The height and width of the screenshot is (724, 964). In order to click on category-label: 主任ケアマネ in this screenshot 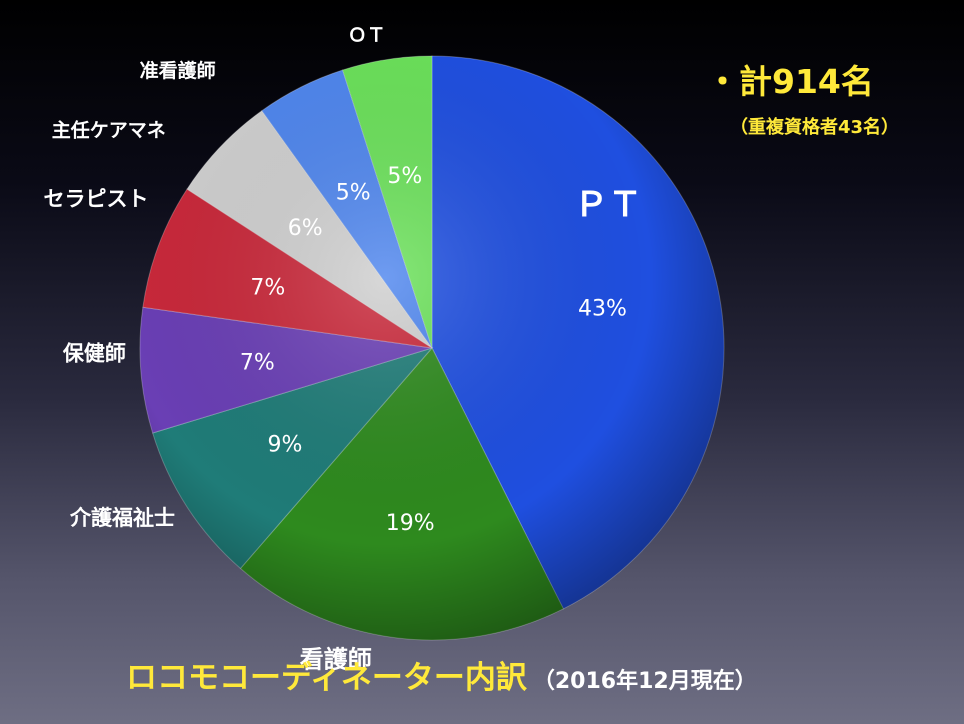, I will do `click(109, 129)`.